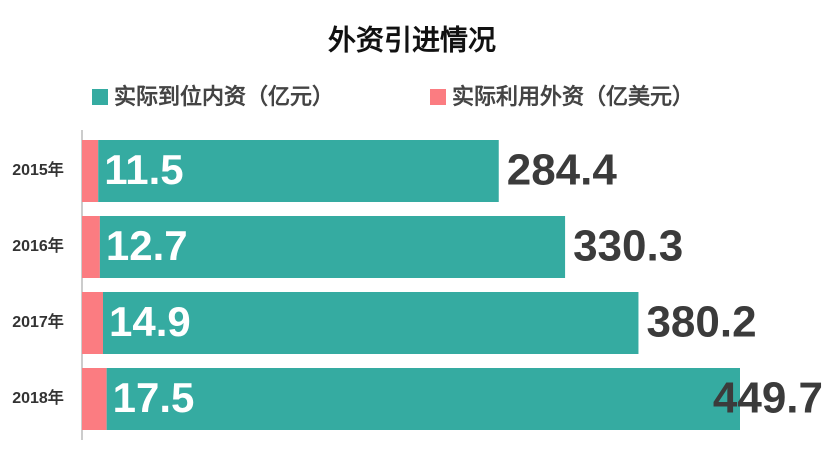 This screenshot has height=452, width=825. What do you see at coordinates (628, 246) in the screenshot?
I see `data-label: 330.3` at bounding box center [628, 246].